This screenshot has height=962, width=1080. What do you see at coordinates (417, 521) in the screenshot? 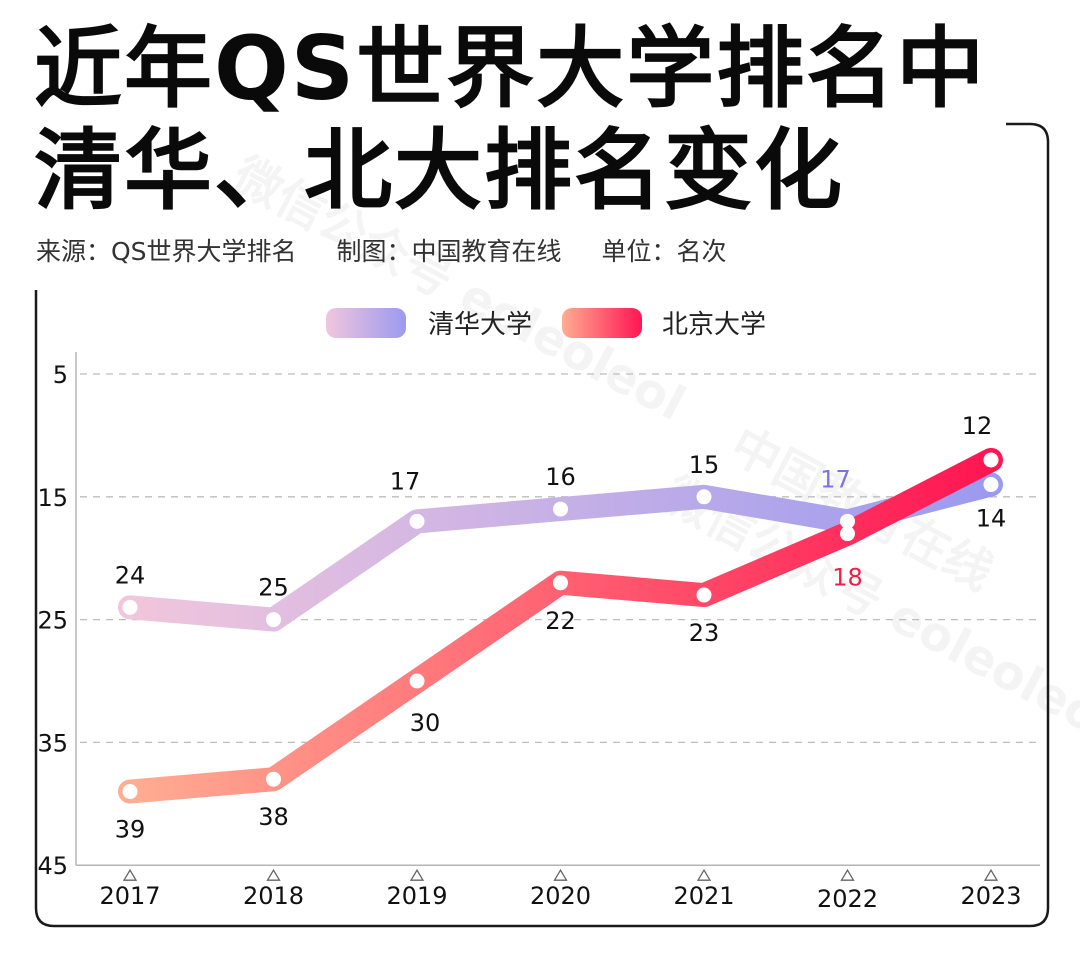
I see `point-tsinghua-2019` at bounding box center [417, 521].